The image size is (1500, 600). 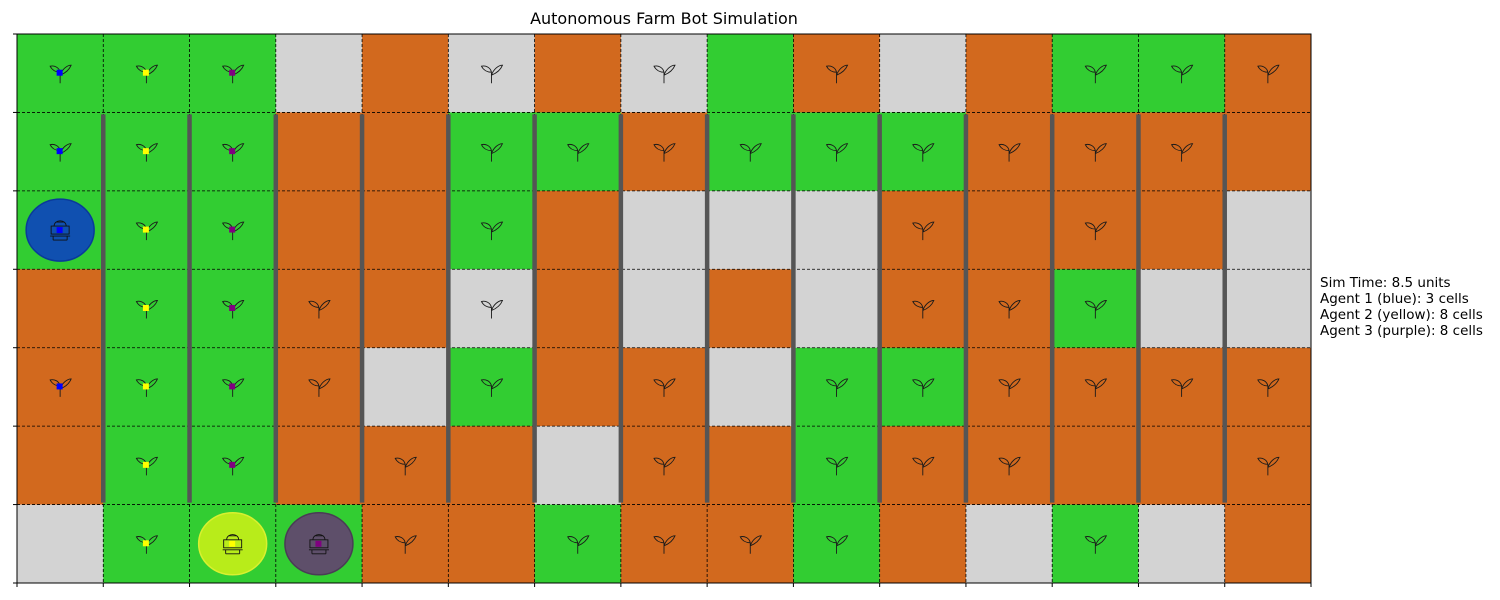 I want to click on agent2-status: Agent 2 (yellow): 8 cells, so click(x=1401, y=315).